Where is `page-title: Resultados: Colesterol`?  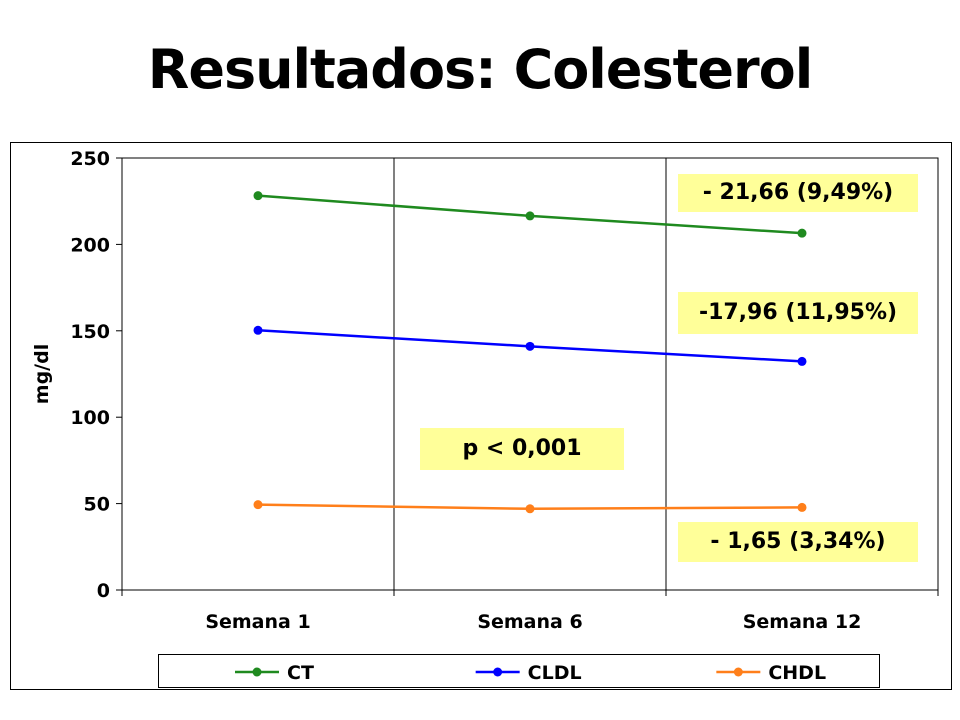
page-title: Resultados: Colesterol is located at coordinates (480, 69).